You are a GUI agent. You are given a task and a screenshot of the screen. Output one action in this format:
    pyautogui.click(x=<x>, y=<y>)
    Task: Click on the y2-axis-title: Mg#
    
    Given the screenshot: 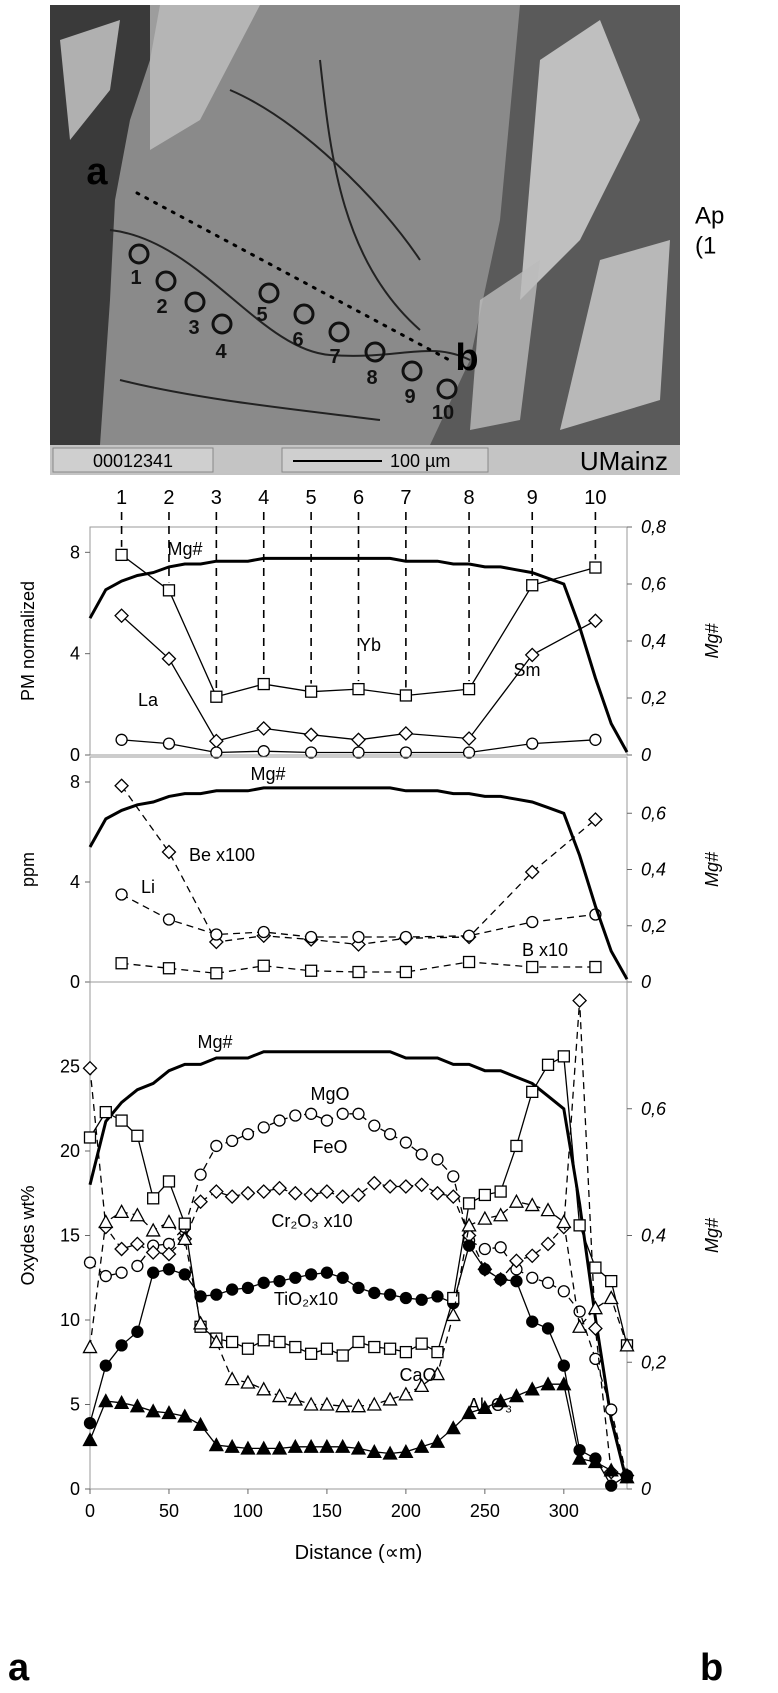 What is the action you would take?
    pyautogui.click(x=712, y=1235)
    